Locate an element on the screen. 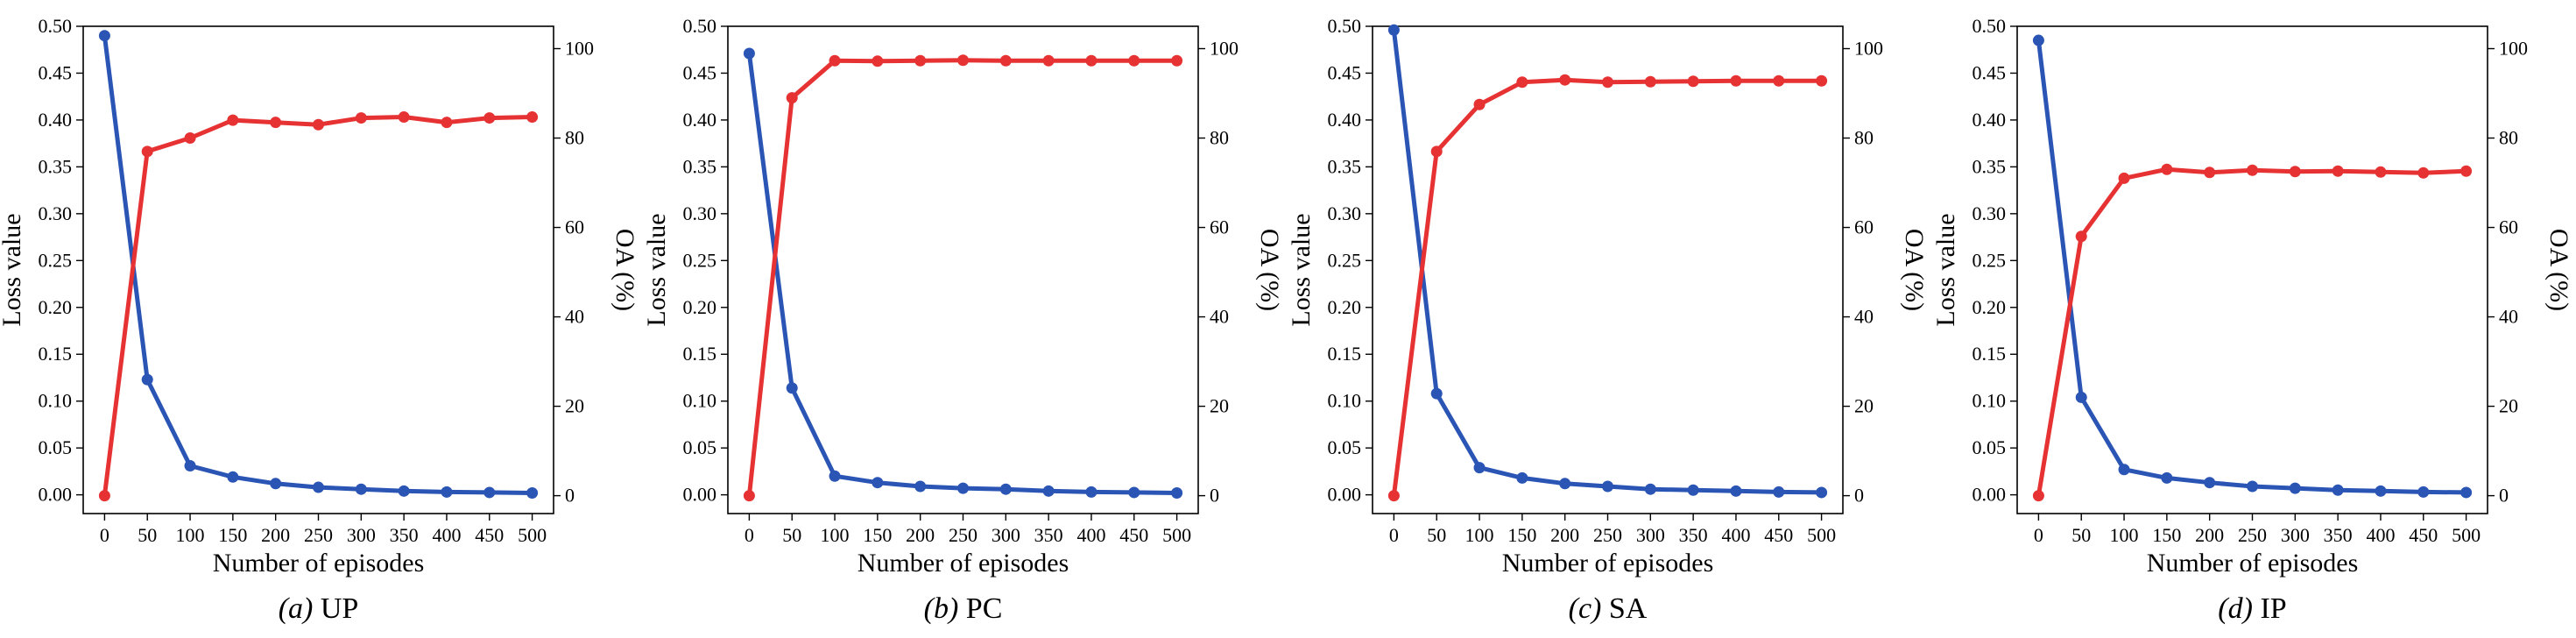 This screenshot has height=638, width=2576. y-left-tick-label: 0.40 is located at coordinates (700, 120).